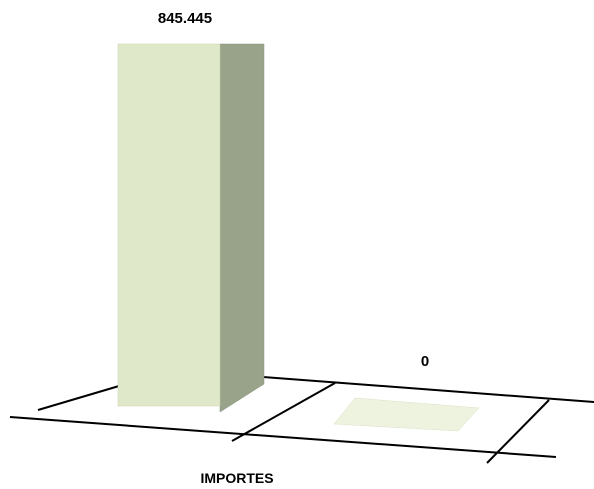 Image resolution: width=594 pixels, height=489 pixels. Describe the element at coordinates (428, 389) in the screenshot. I see `floor-back-edge` at that location.